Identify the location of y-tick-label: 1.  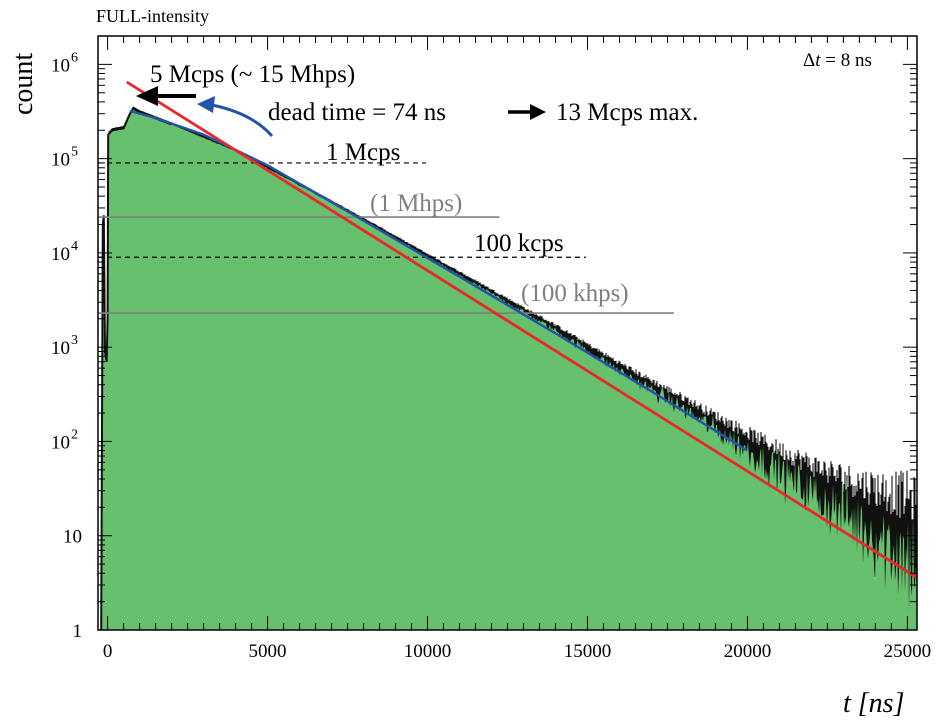
(78, 631).